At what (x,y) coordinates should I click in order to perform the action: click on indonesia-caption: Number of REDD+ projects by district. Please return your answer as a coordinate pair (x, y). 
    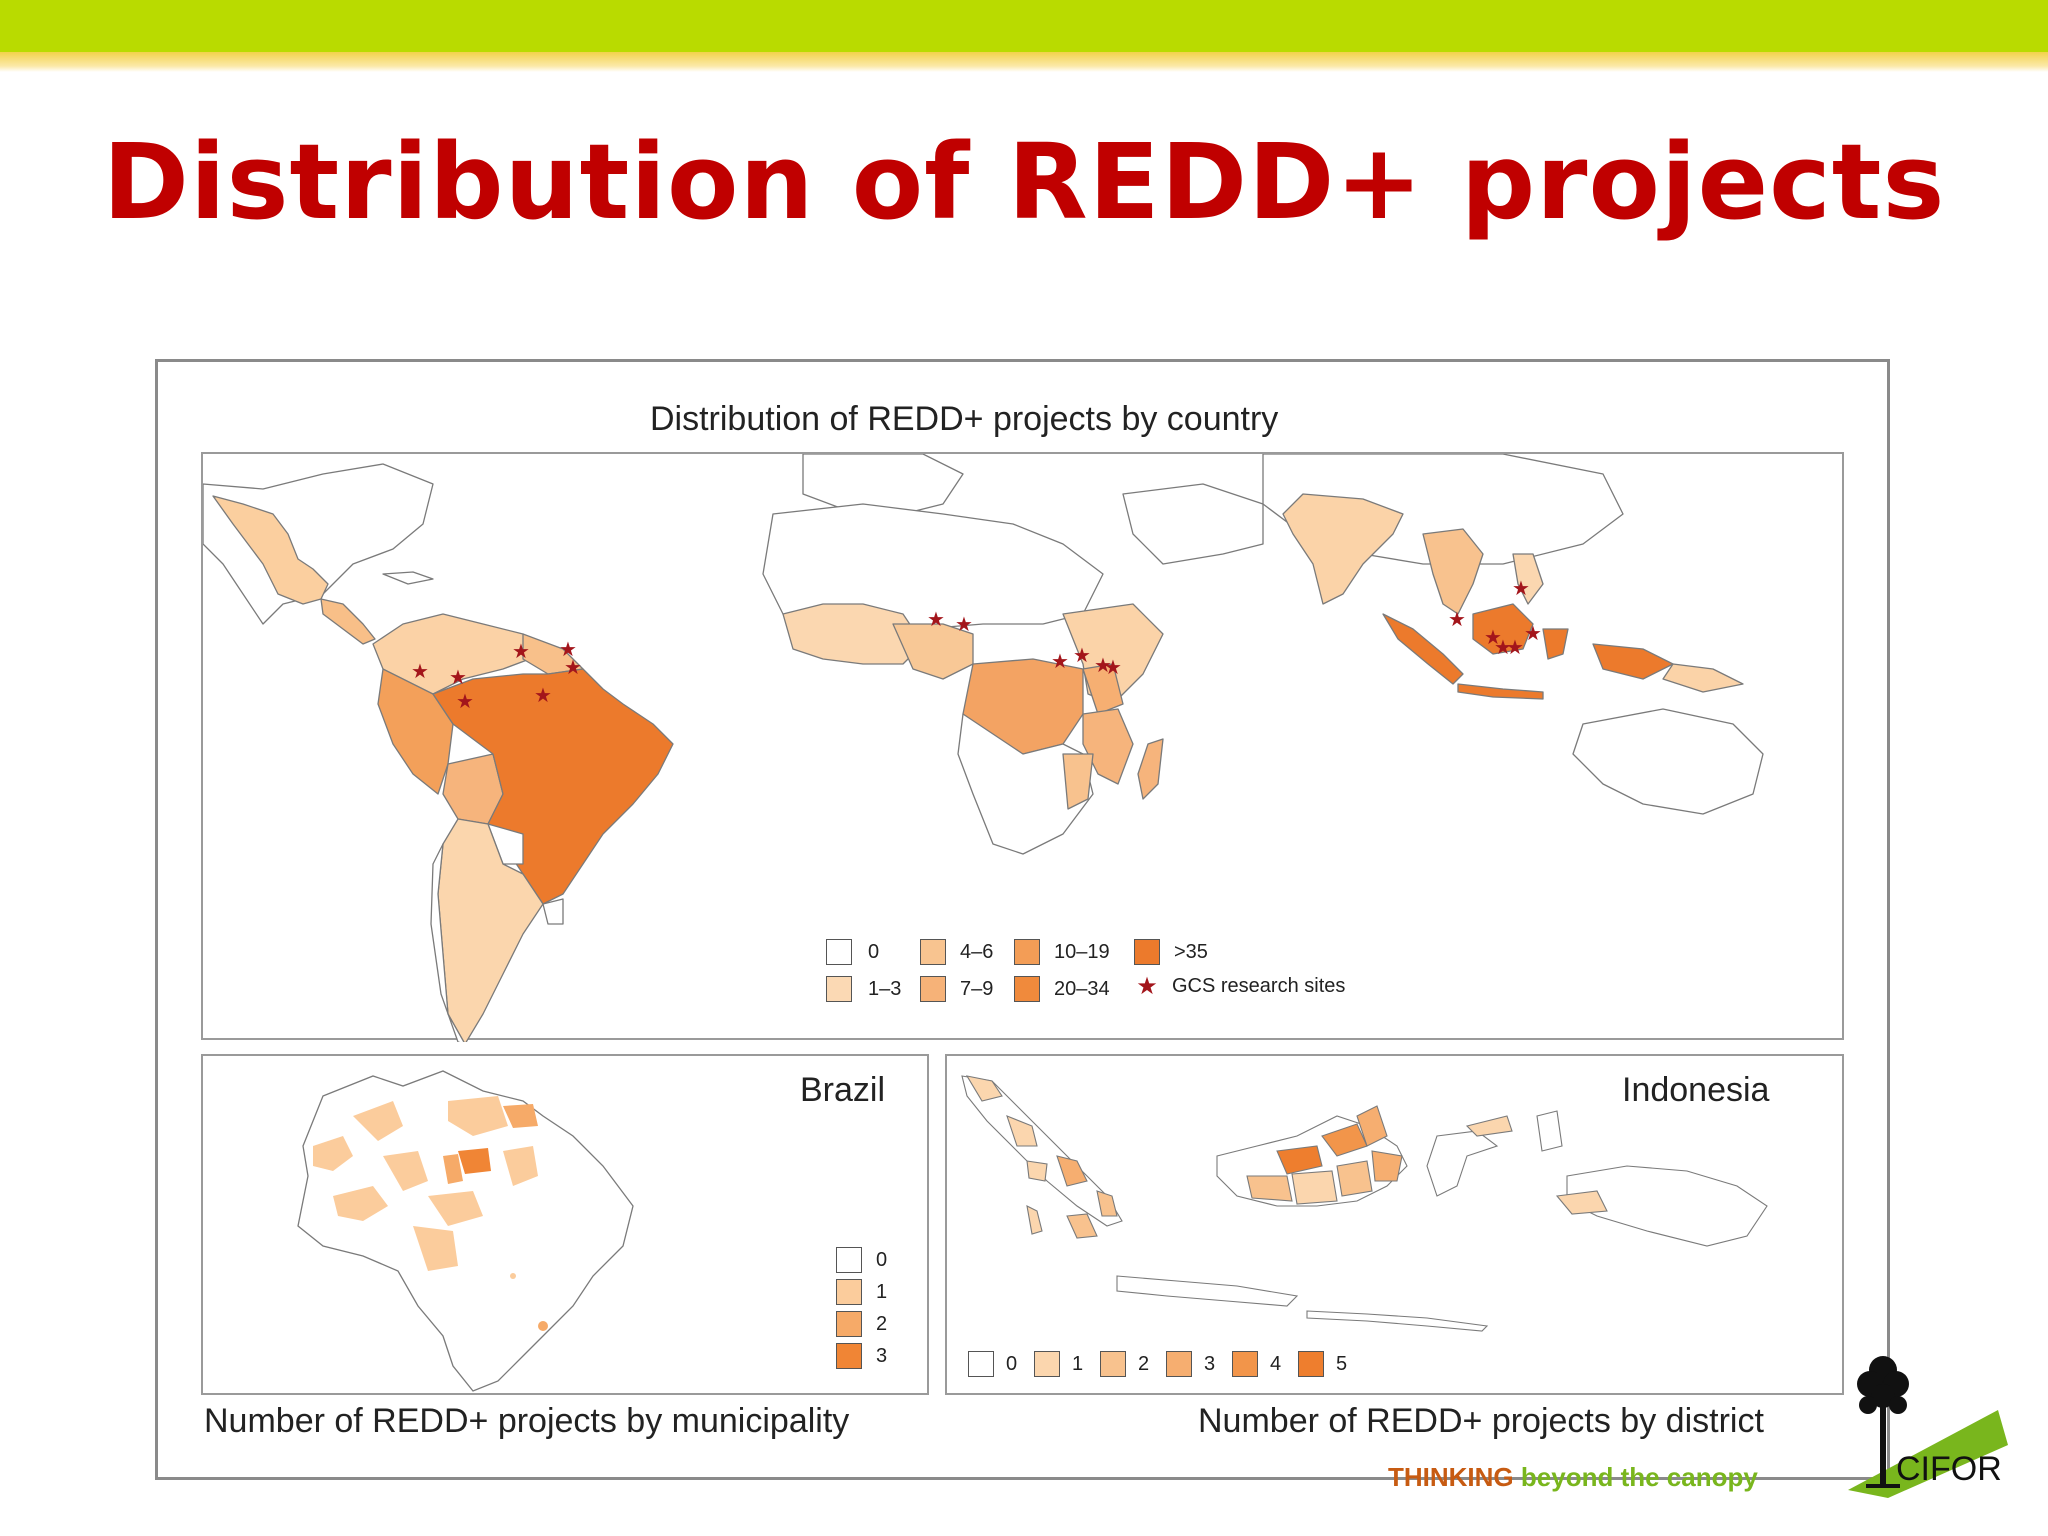
    Looking at the image, I should click on (1481, 1421).